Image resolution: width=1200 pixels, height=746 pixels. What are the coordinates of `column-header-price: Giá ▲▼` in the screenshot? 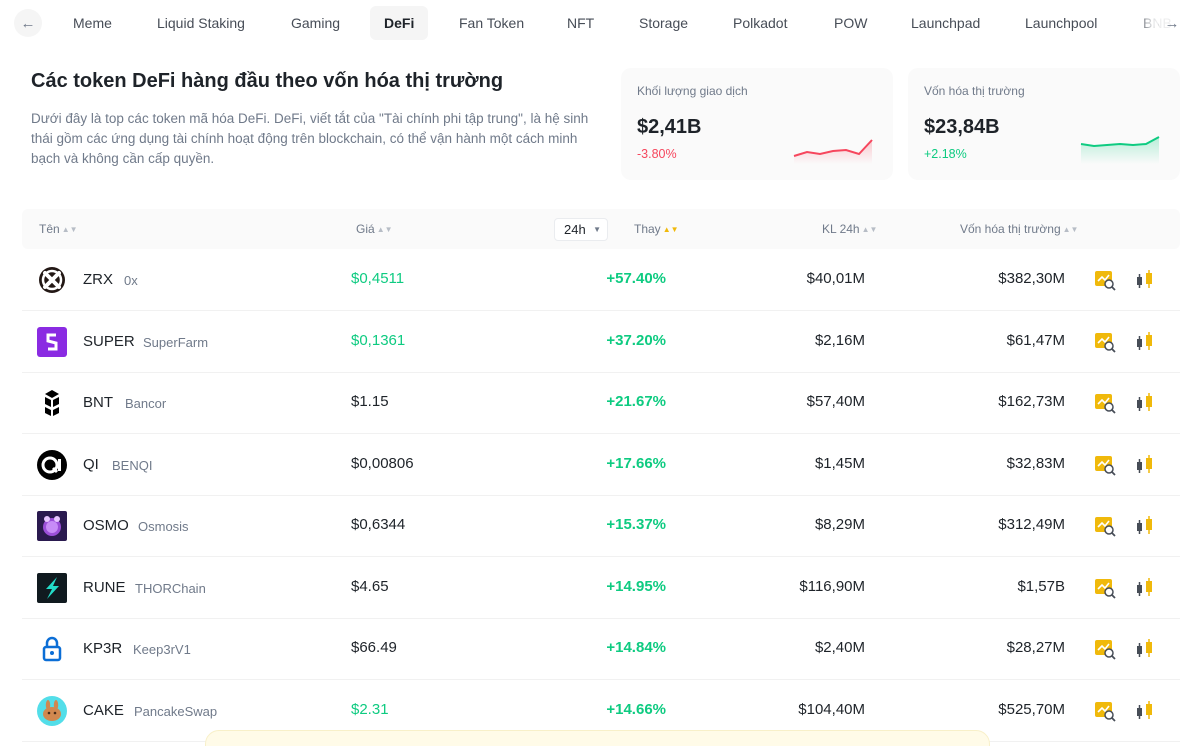 It's located at (374, 229).